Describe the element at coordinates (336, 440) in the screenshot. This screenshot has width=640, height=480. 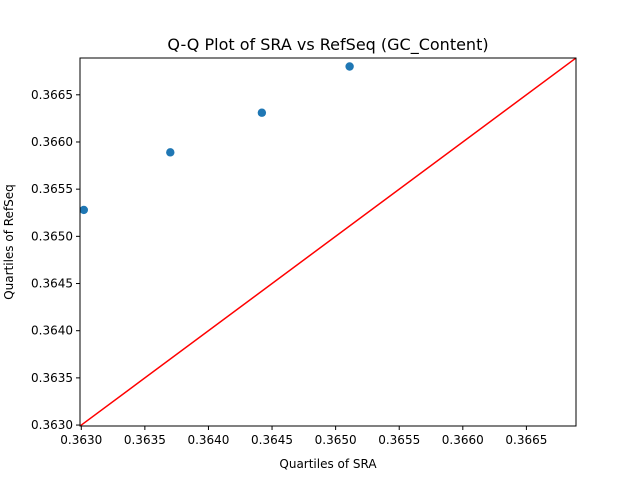
I see `x-tick-label: 0.3650` at that location.